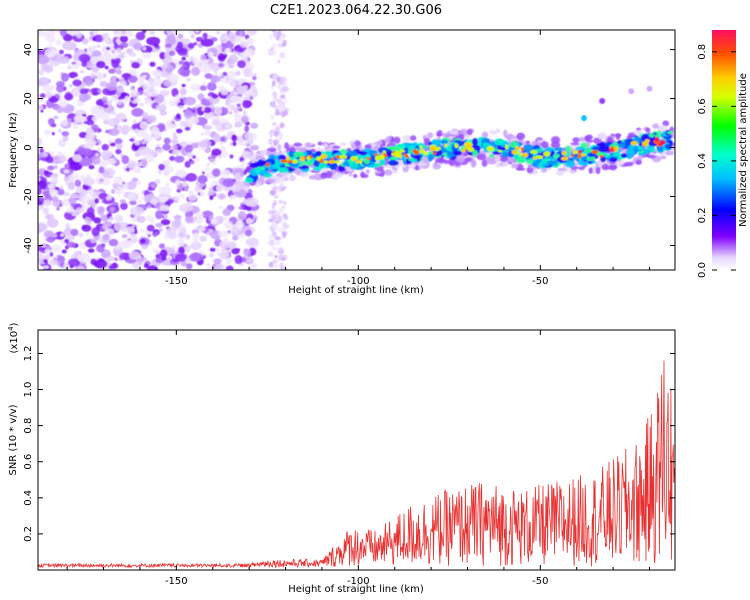  I want to click on snr-xtick-label: -100, so click(358, 581).